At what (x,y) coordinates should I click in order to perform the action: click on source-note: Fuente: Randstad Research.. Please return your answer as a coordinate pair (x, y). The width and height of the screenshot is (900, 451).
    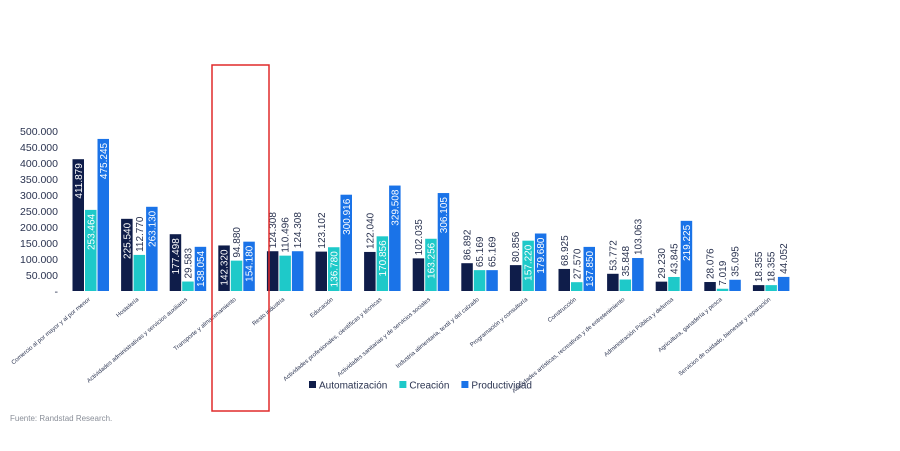
    Looking at the image, I should click on (61, 418).